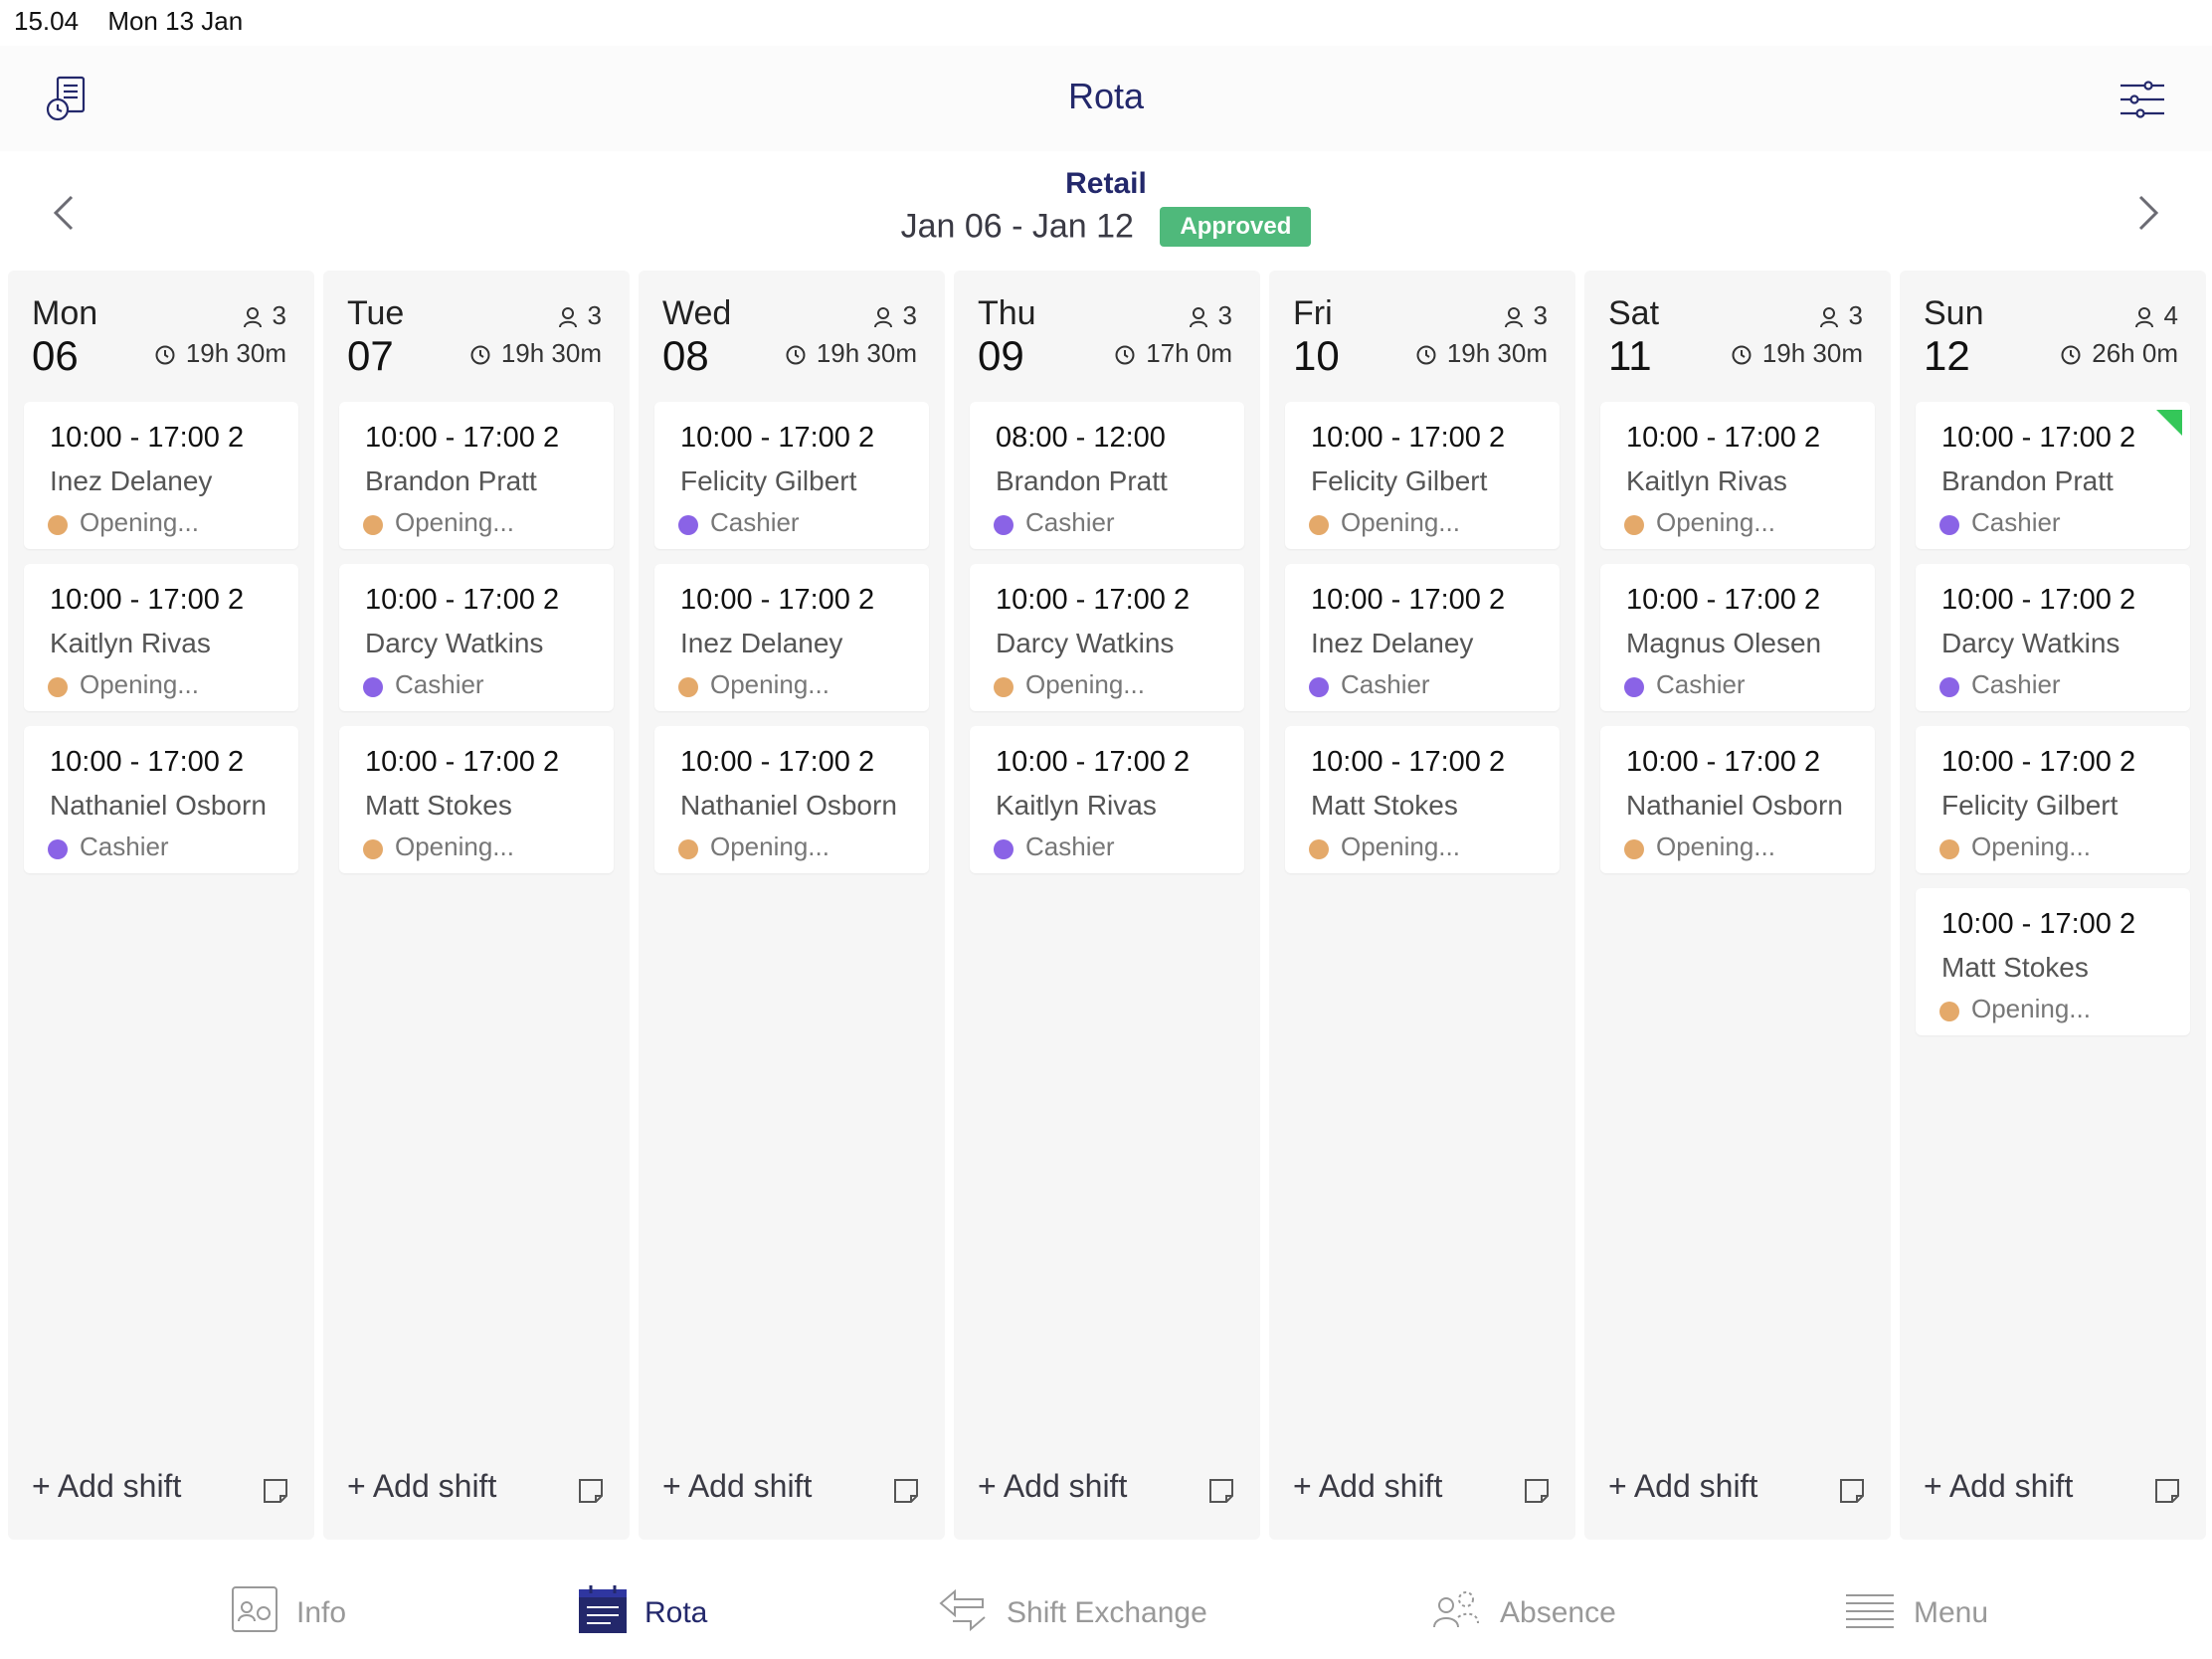 This screenshot has width=2212, height=1659. What do you see at coordinates (2148, 213) in the screenshot?
I see `next-week-chevron-icon` at bounding box center [2148, 213].